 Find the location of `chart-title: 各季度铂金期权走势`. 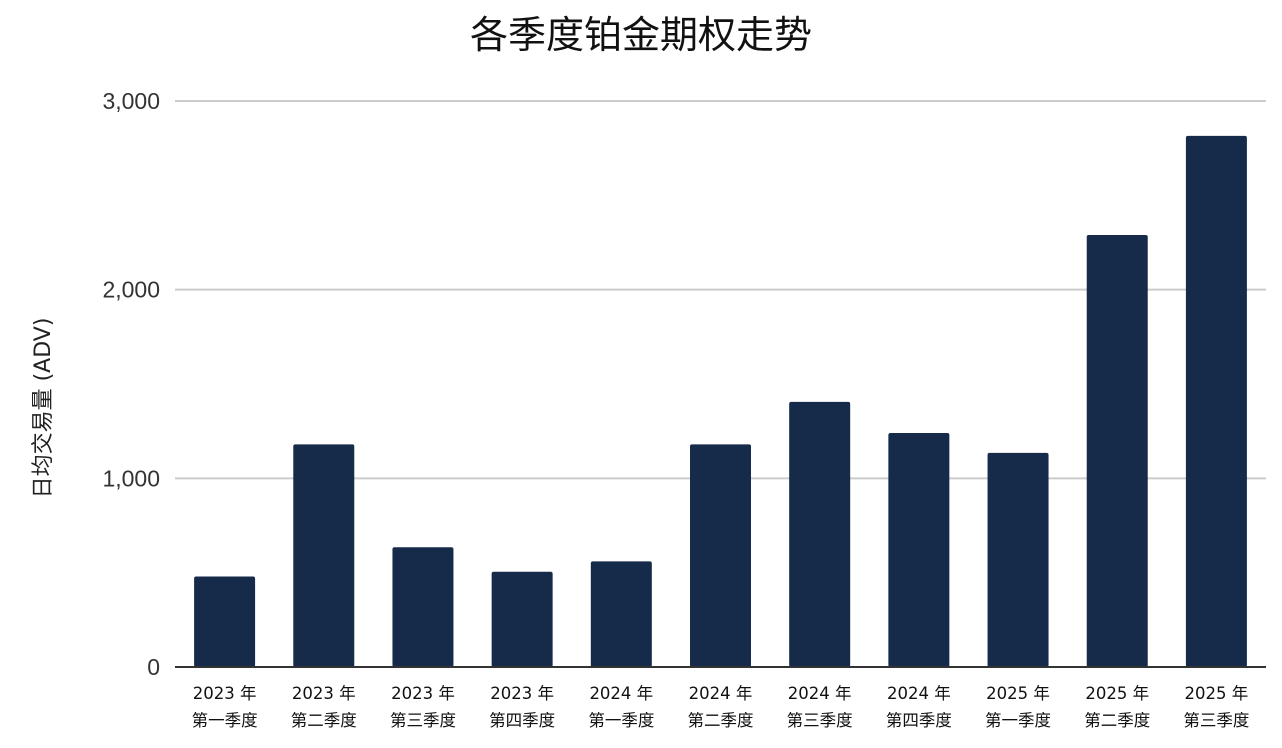

chart-title: 各季度铂金期权走势 is located at coordinates (641, 35).